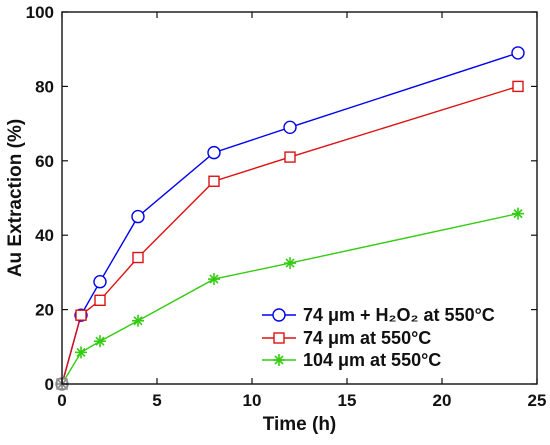 This screenshot has width=550, height=445. Describe the element at coordinates (372, 360) in the screenshot. I see `legend-label-series-3: 104 μm at 550°C` at that location.